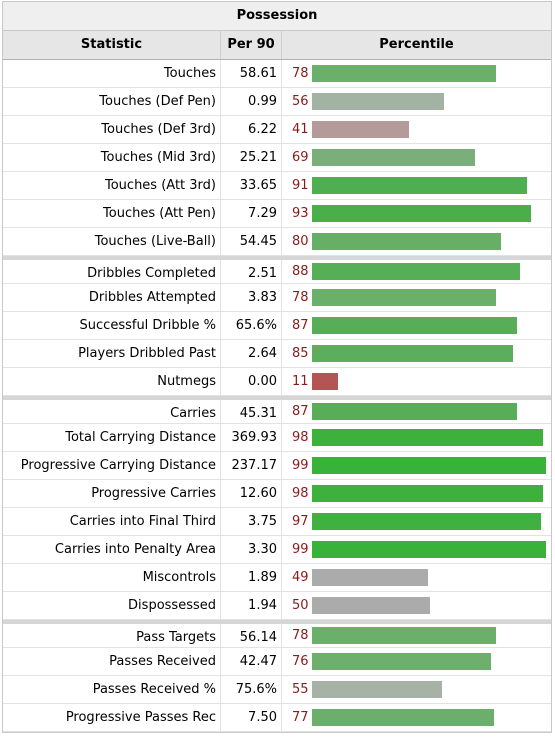 The height and width of the screenshot is (751, 555). What do you see at coordinates (277, 410) in the screenshot?
I see `table-row: Carries 45.31 87` at bounding box center [277, 410].